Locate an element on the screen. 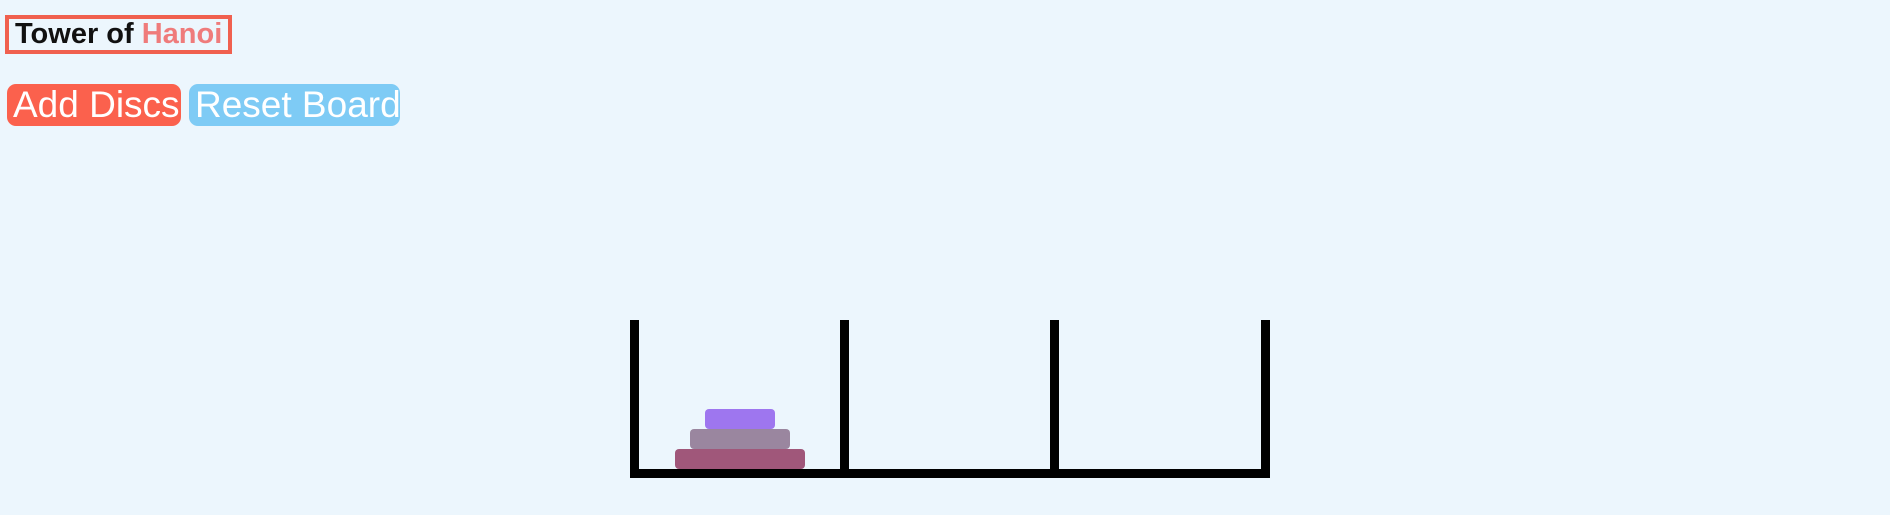 Image resolution: width=1890 pixels, height=515 pixels. board-wall-right is located at coordinates (1265, 399).